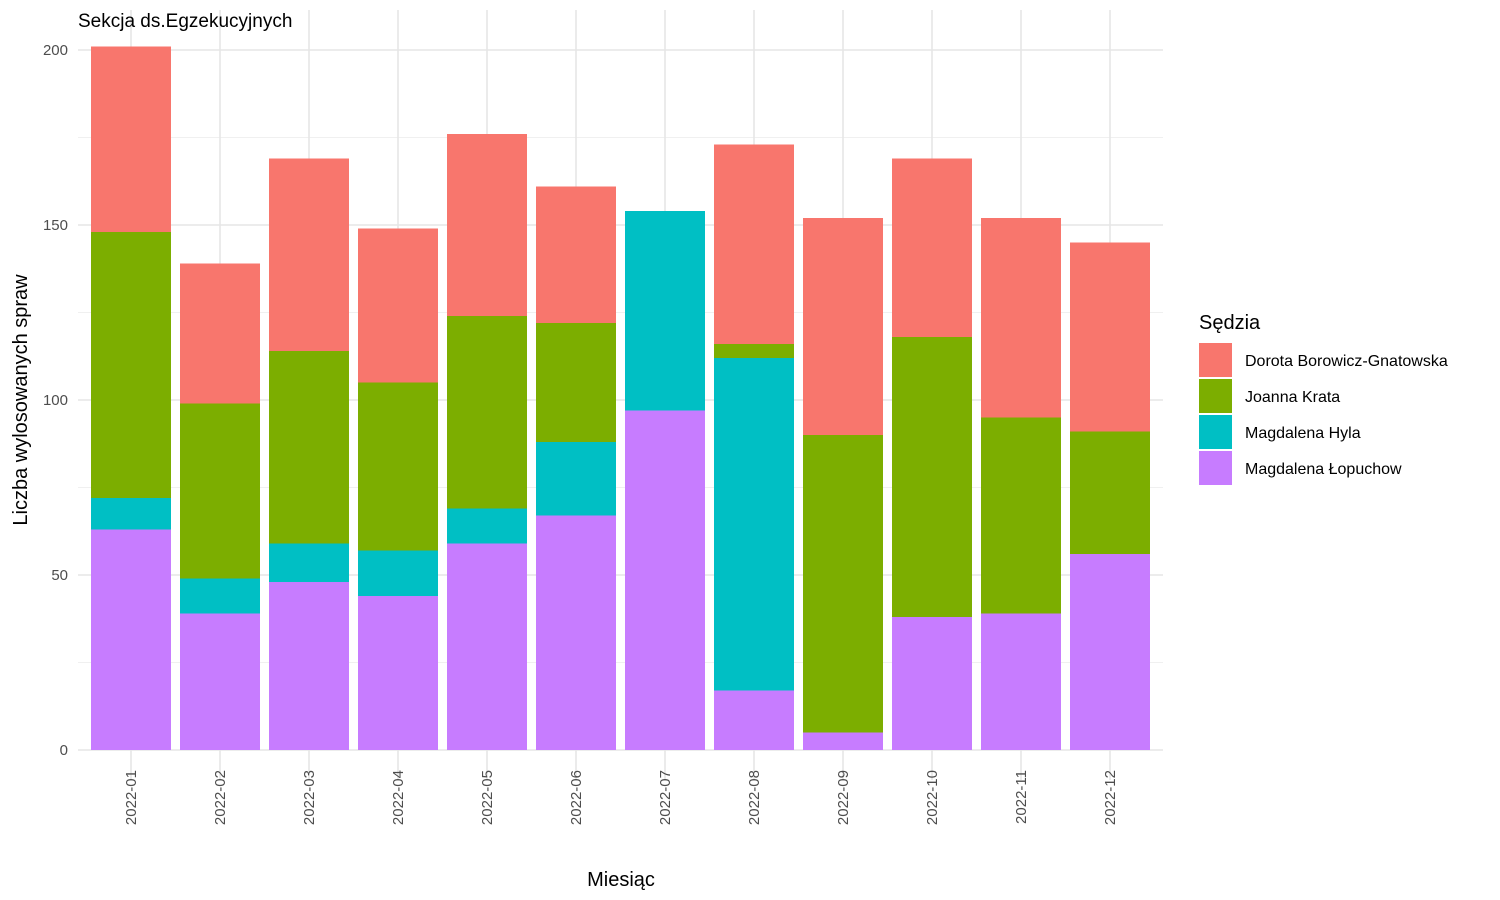 The image size is (1500, 900). I want to click on y-tick-label: 100, so click(55, 400).